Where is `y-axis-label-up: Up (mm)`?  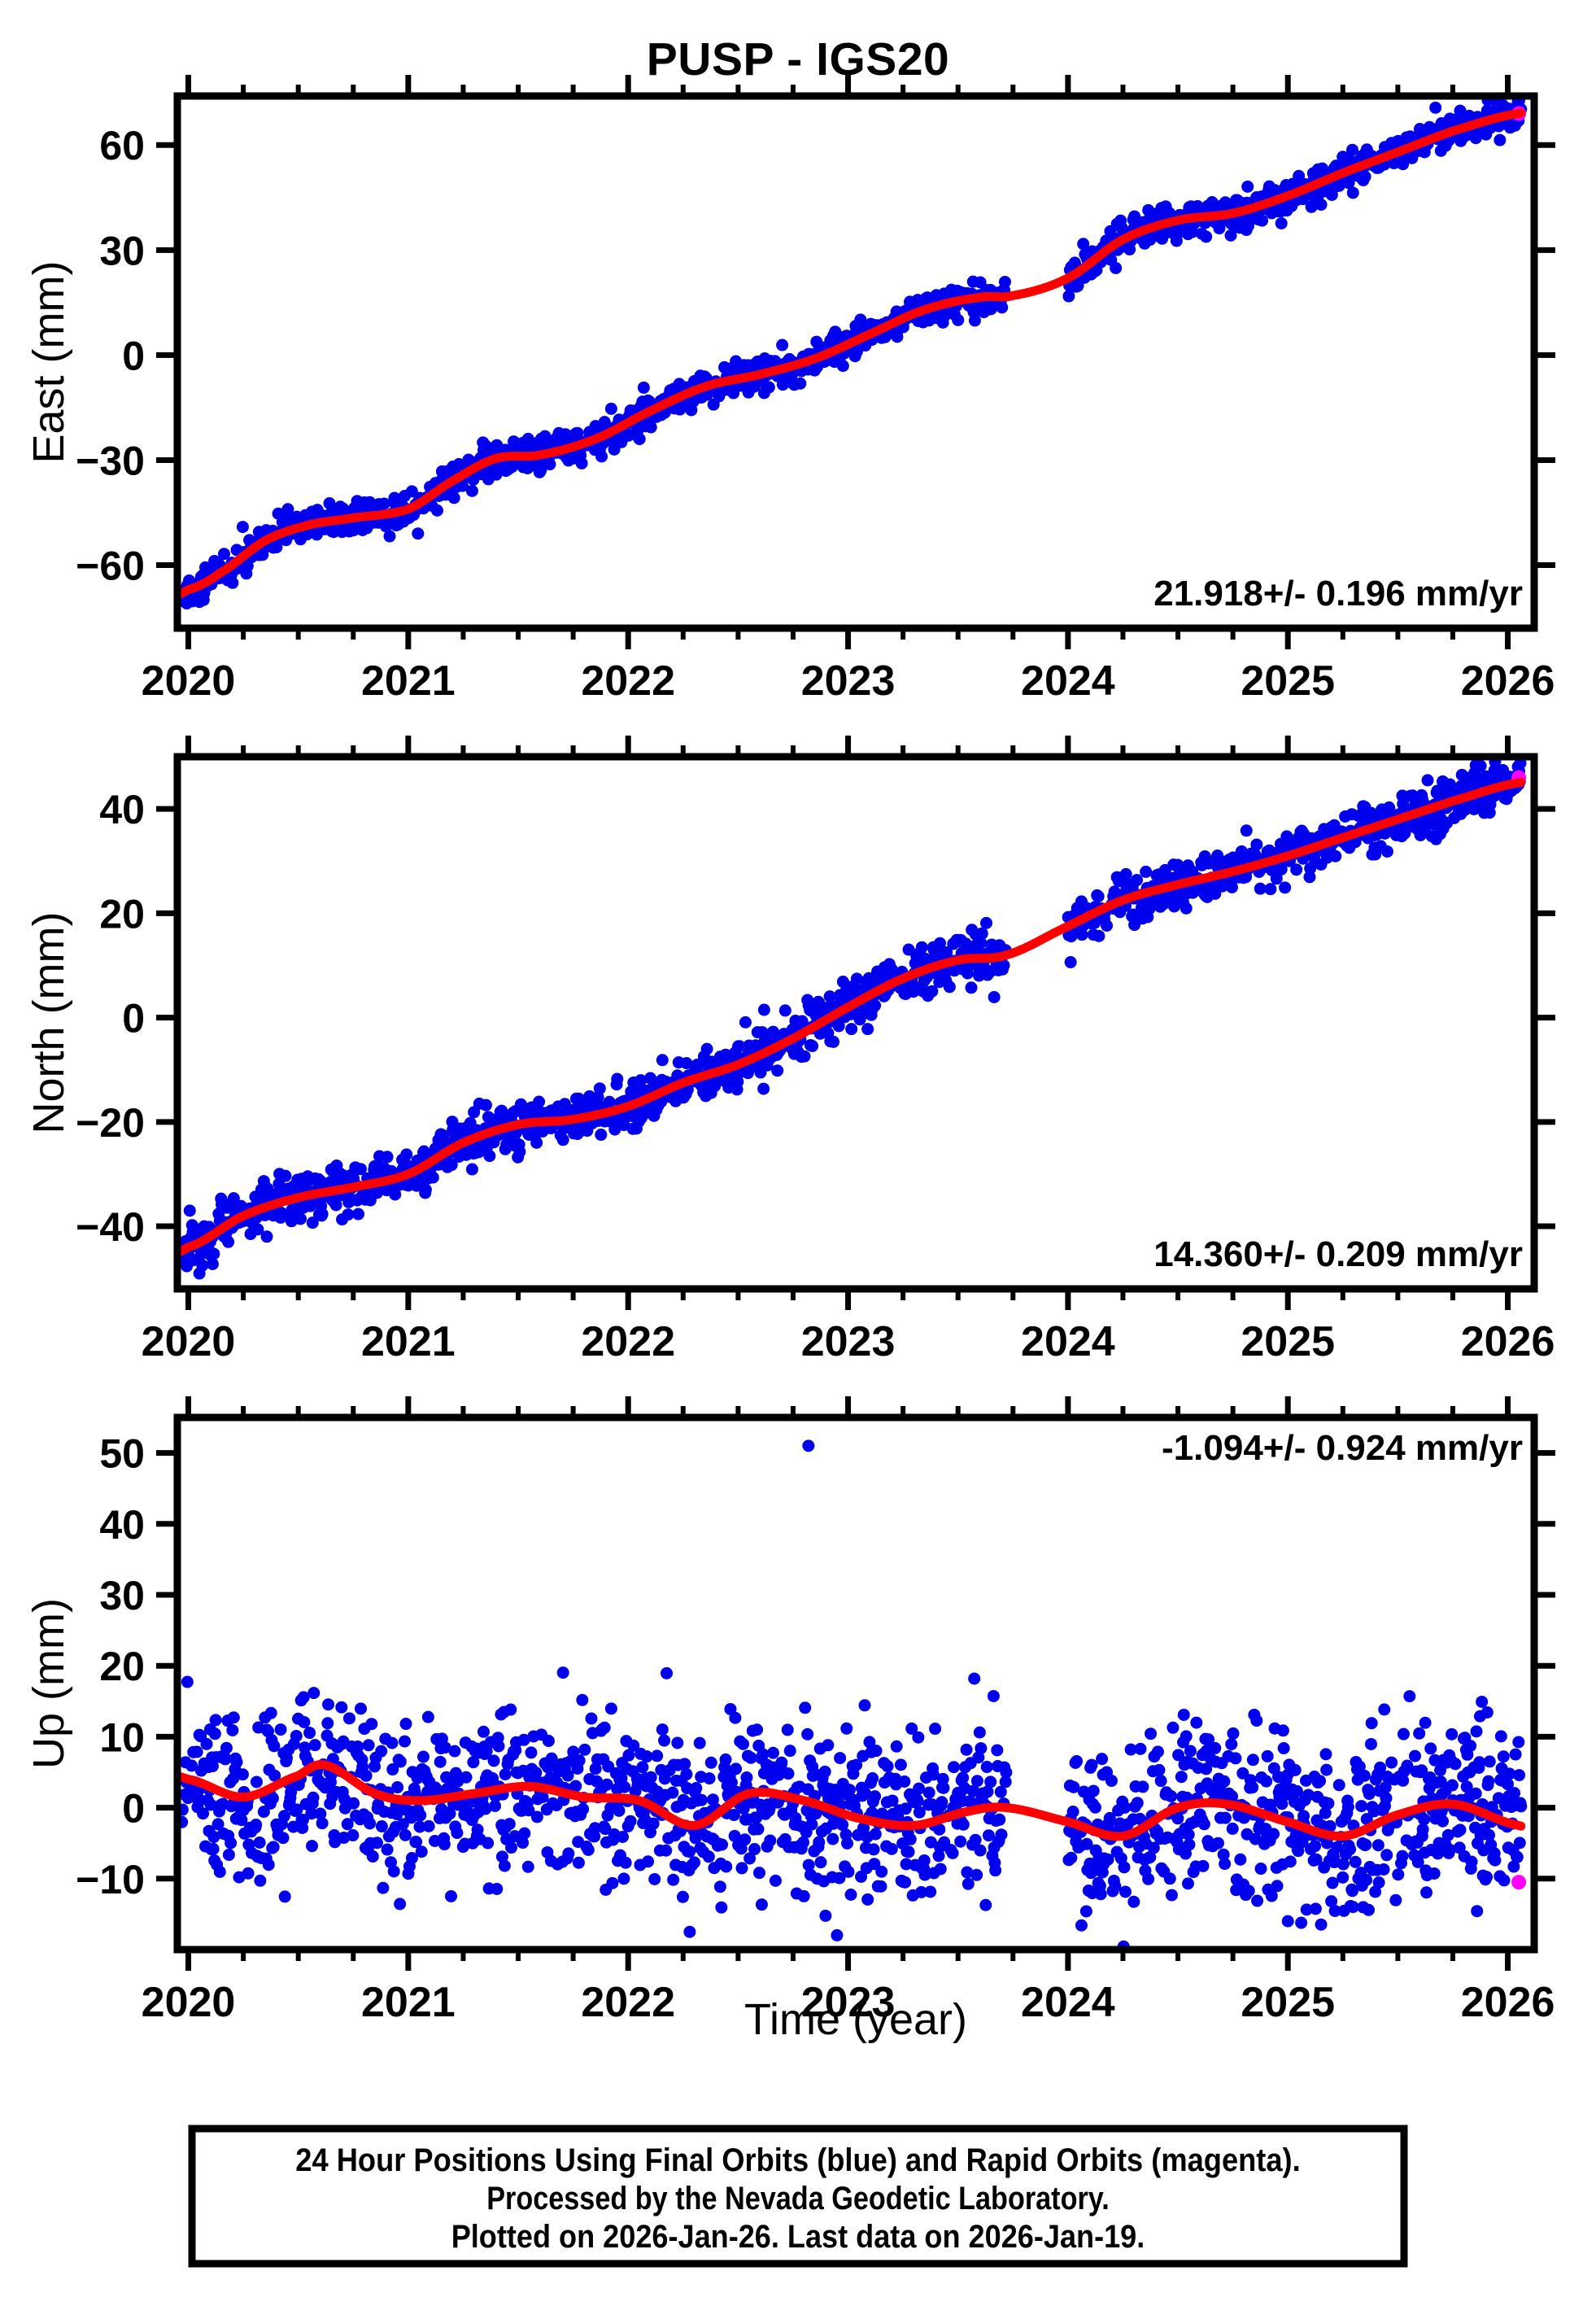 y-axis-label-up: Up (mm) is located at coordinates (48, 1683).